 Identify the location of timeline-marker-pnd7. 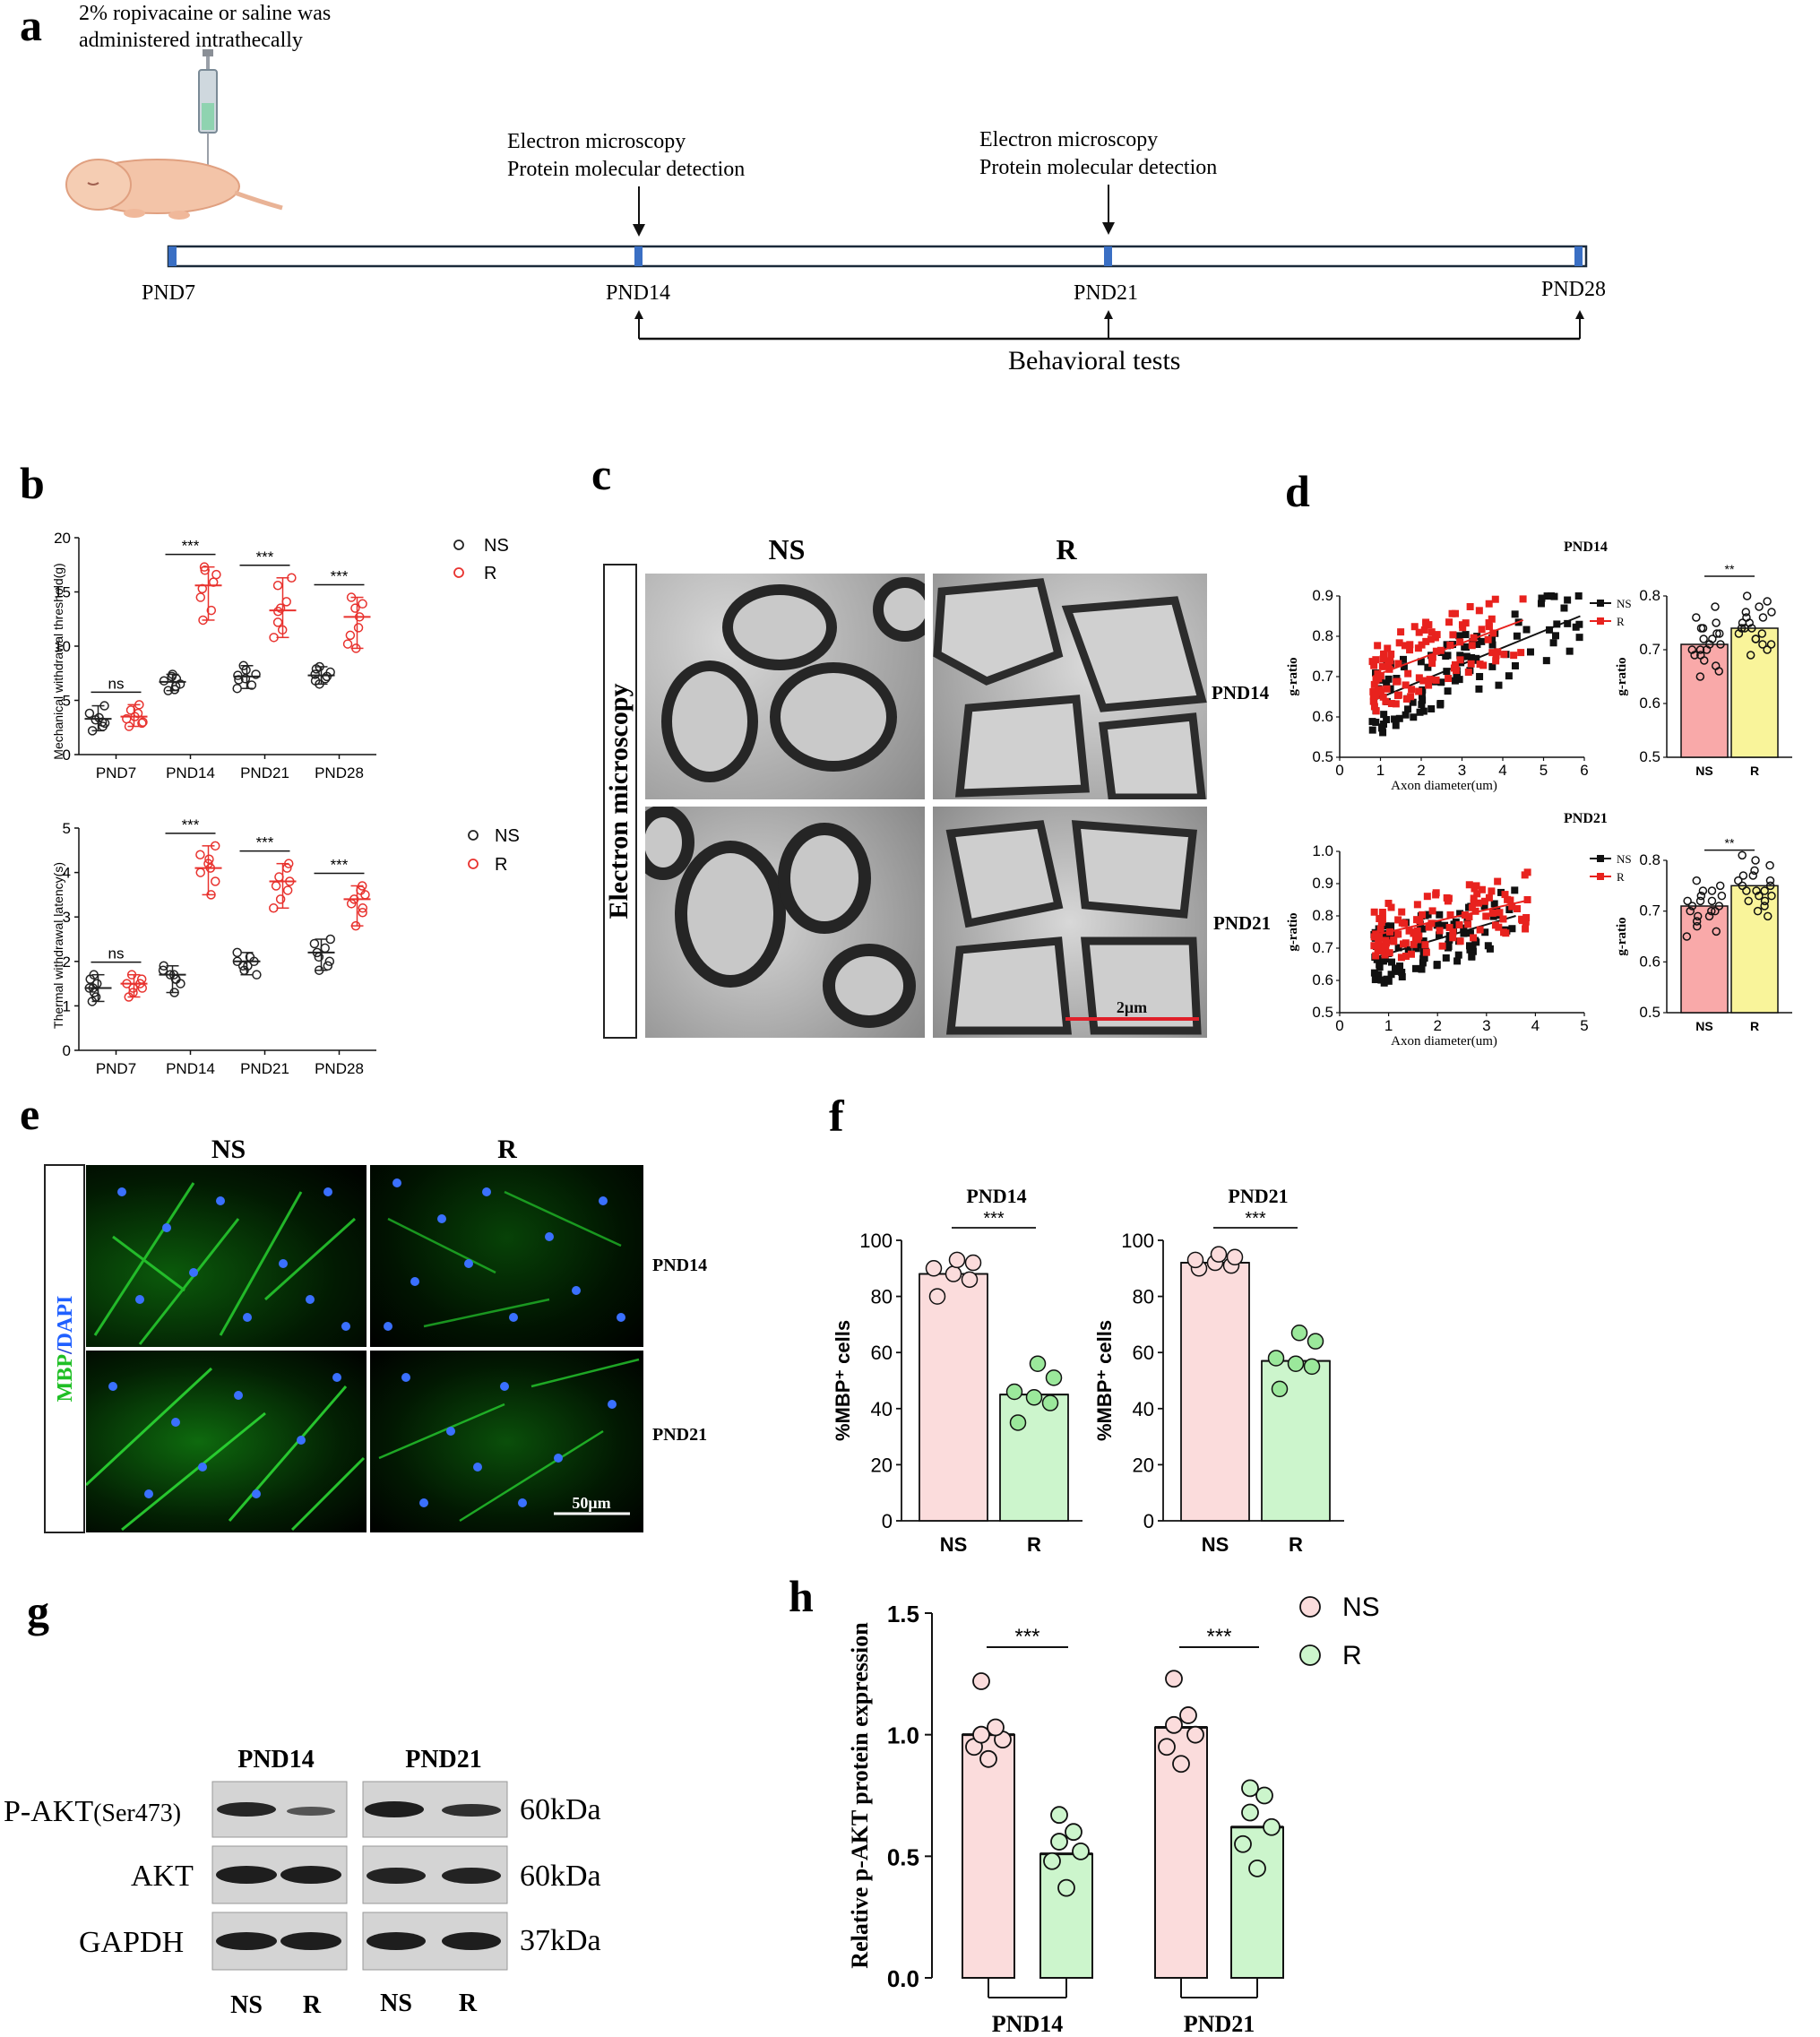
(172, 256).